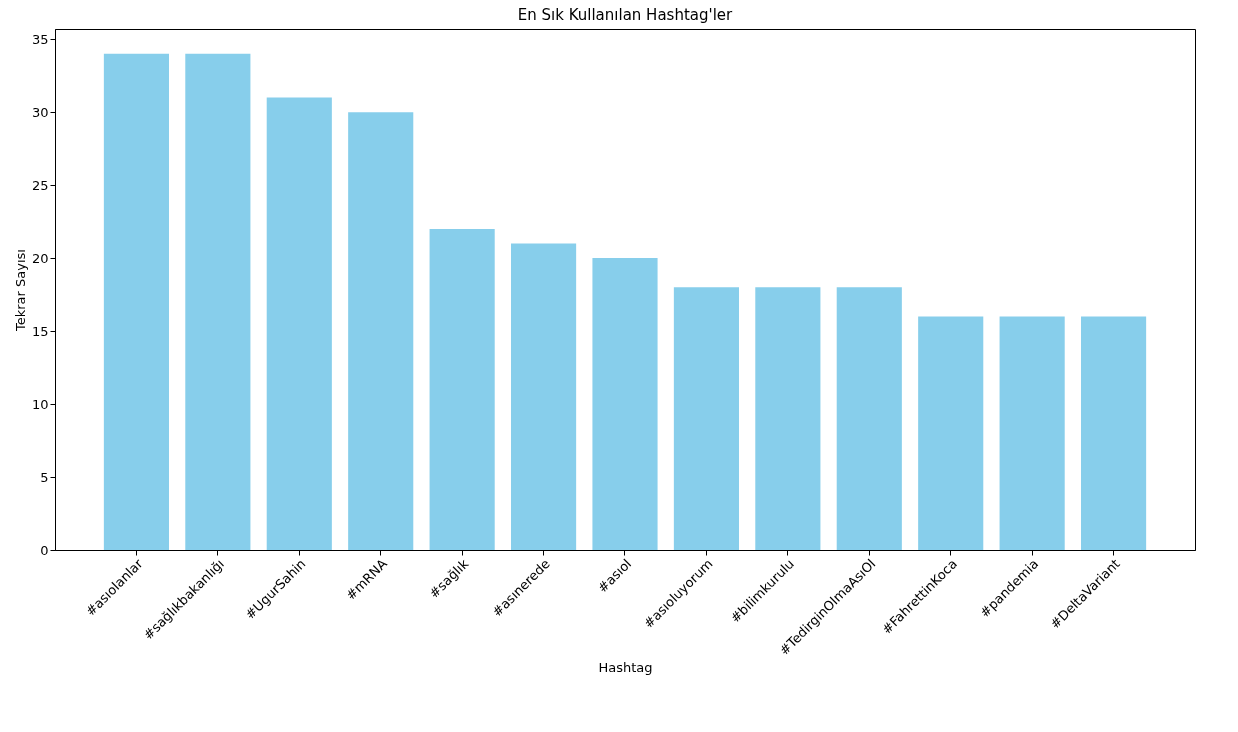 Image resolution: width=1238 pixels, height=732 pixels. What do you see at coordinates (44, 550) in the screenshot?
I see `y-tick-label: 0` at bounding box center [44, 550].